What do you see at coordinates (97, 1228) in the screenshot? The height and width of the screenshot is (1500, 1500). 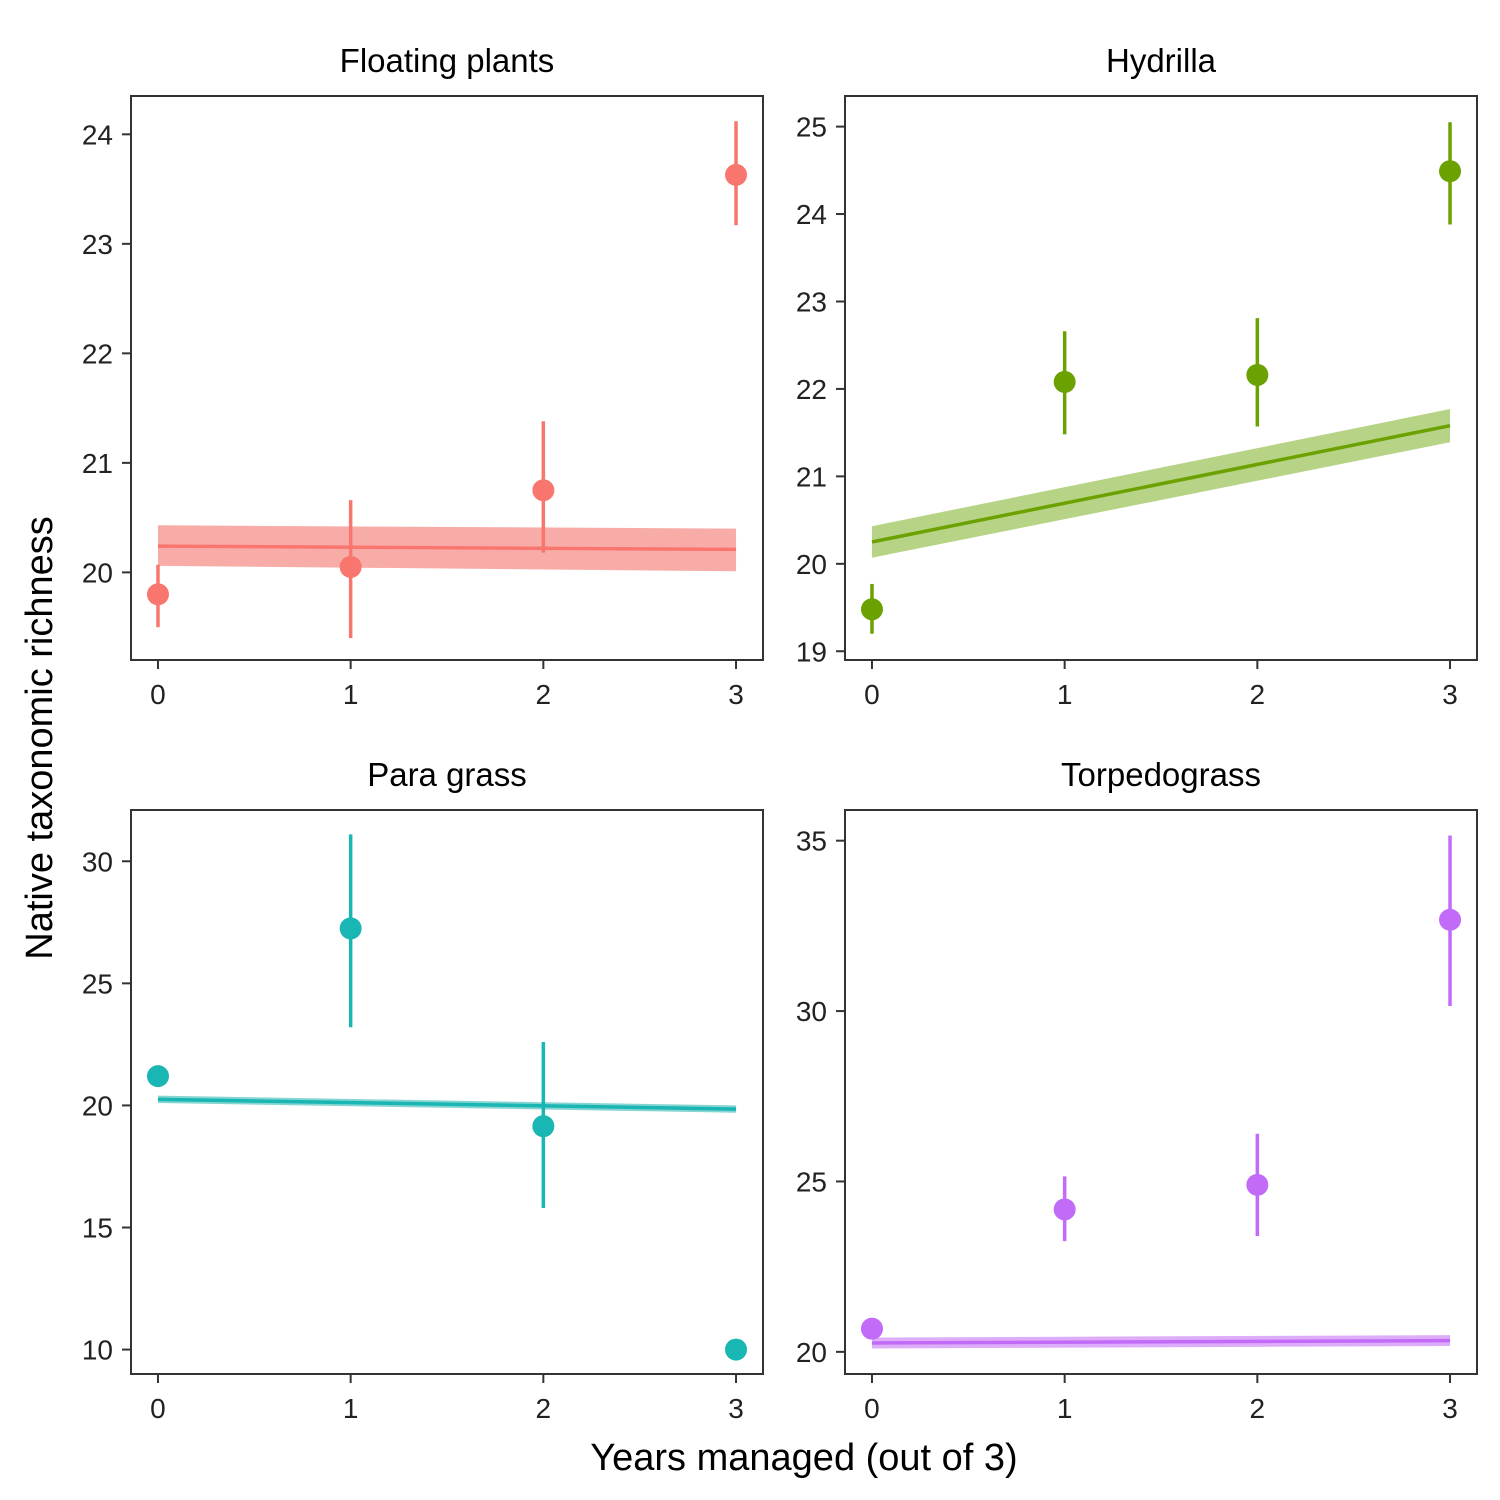 I see `y-tick-label: 15` at bounding box center [97, 1228].